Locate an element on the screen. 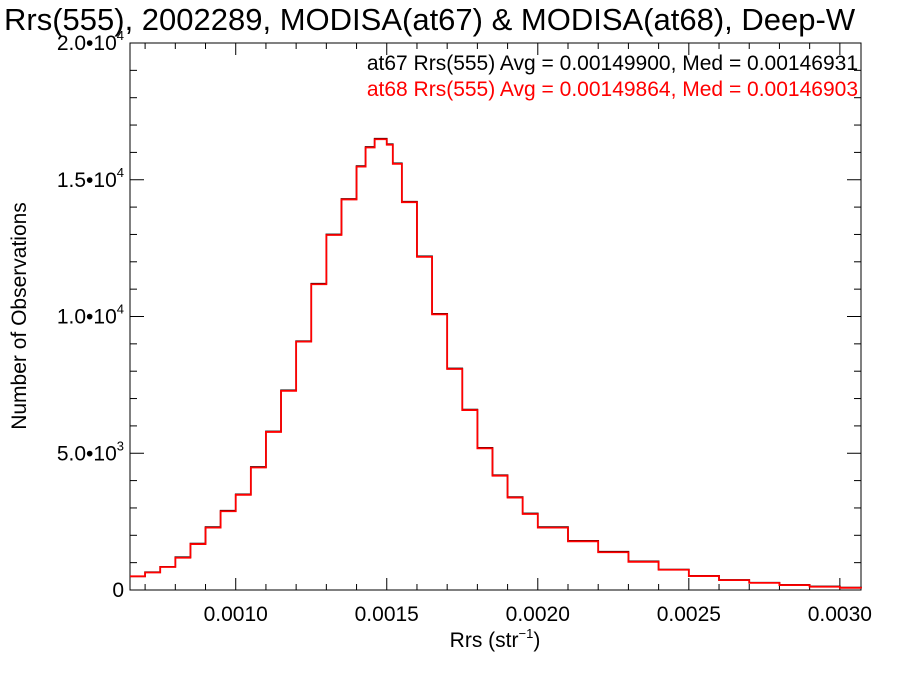  x-axis-label-superscript: −1 is located at coordinates (526, 633).